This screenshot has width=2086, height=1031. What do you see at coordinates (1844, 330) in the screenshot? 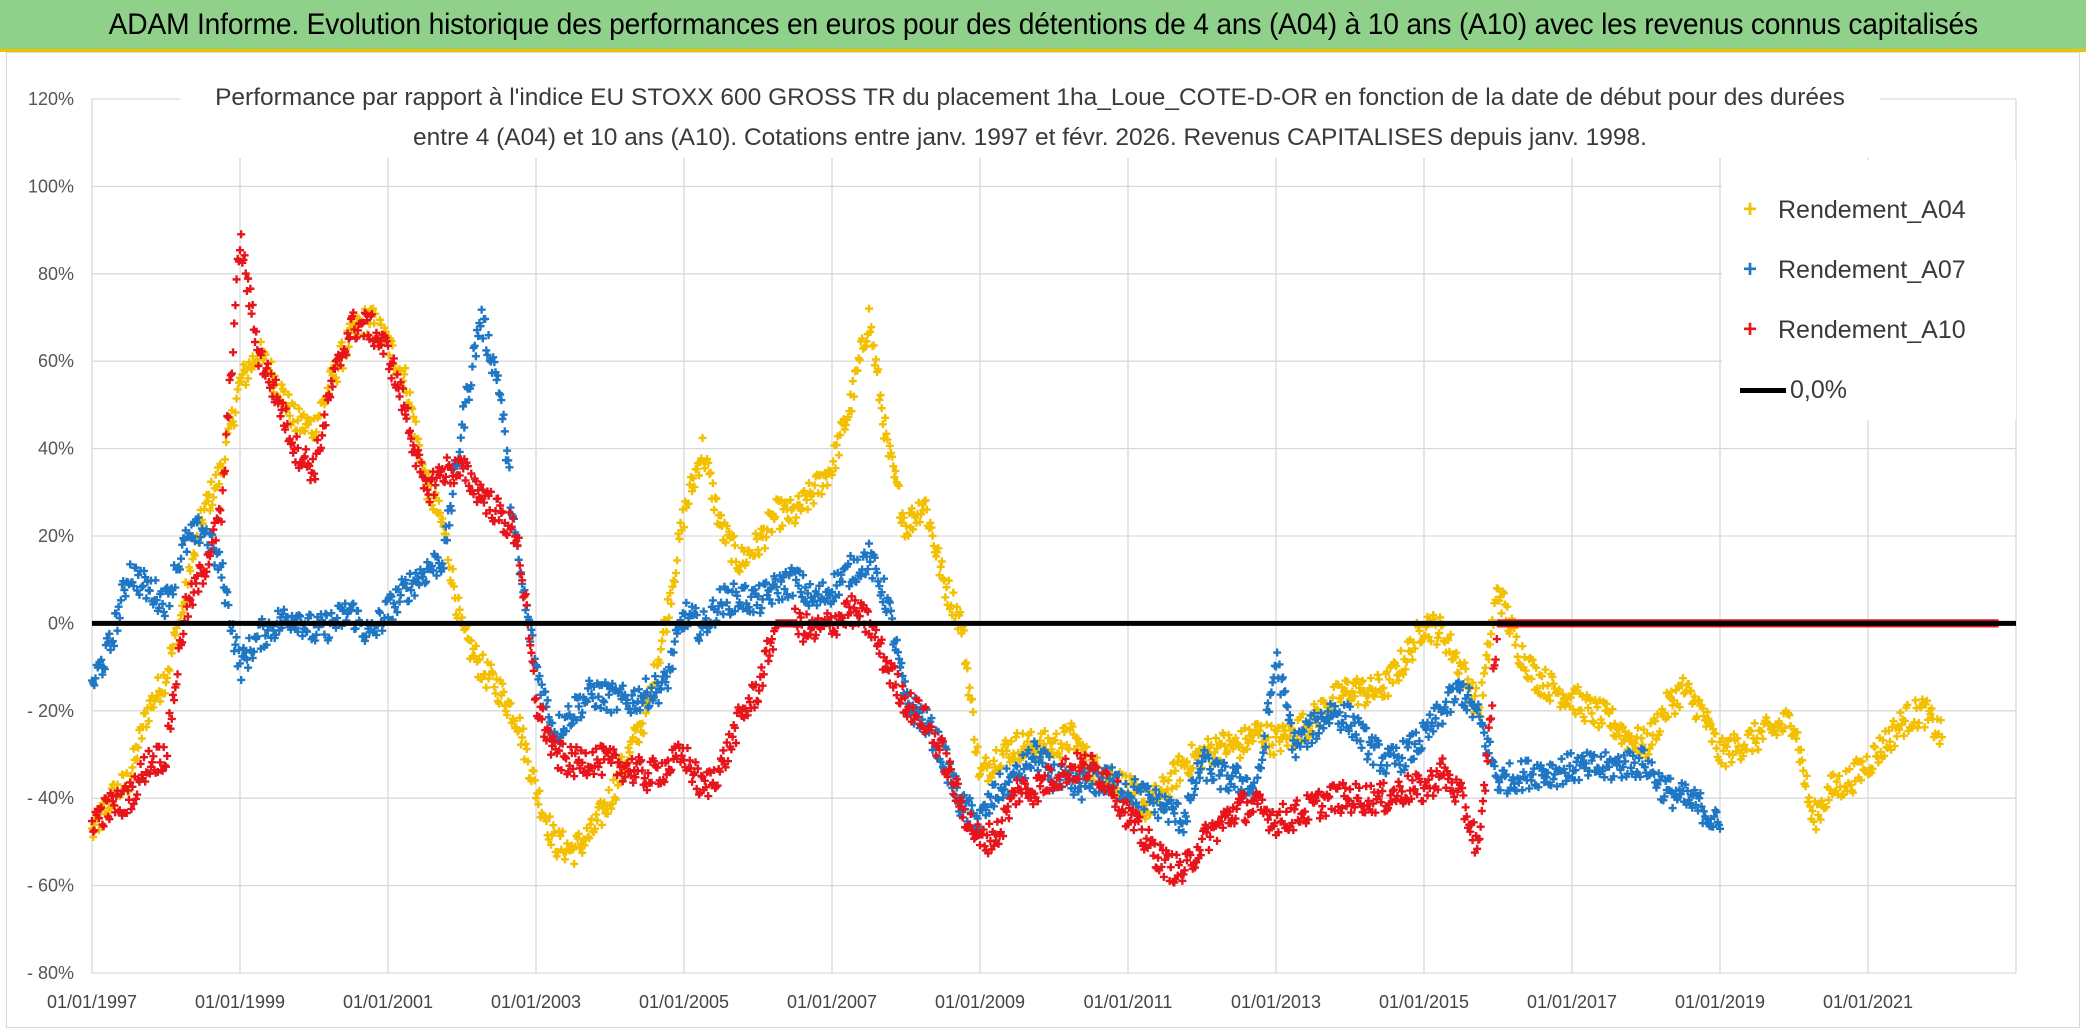
I see `legend-item-a10: + Rendement_A10` at bounding box center [1844, 330].